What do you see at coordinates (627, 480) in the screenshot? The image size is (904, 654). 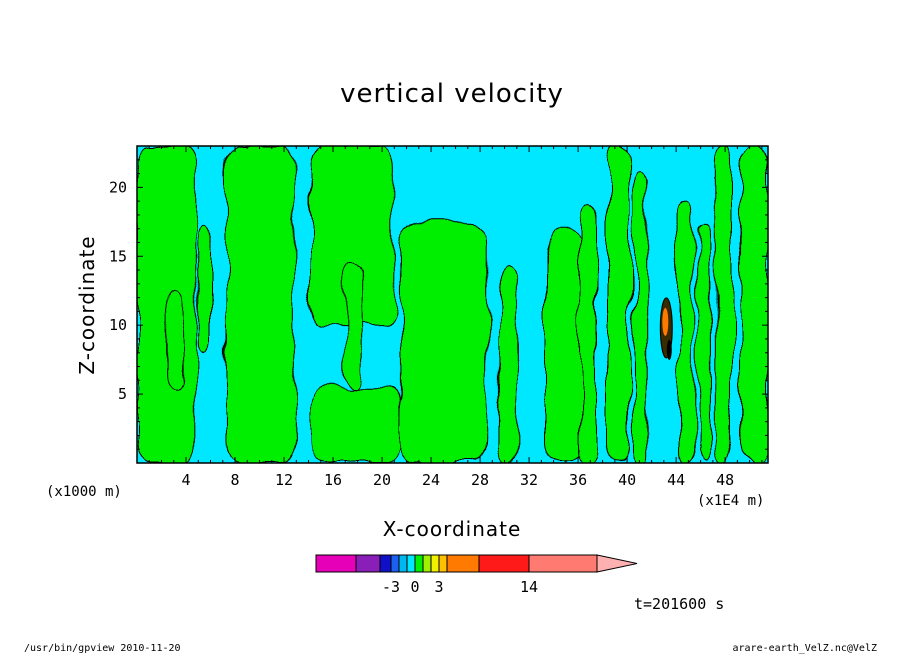 I see `x-tick-label: 40` at bounding box center [627, 480].